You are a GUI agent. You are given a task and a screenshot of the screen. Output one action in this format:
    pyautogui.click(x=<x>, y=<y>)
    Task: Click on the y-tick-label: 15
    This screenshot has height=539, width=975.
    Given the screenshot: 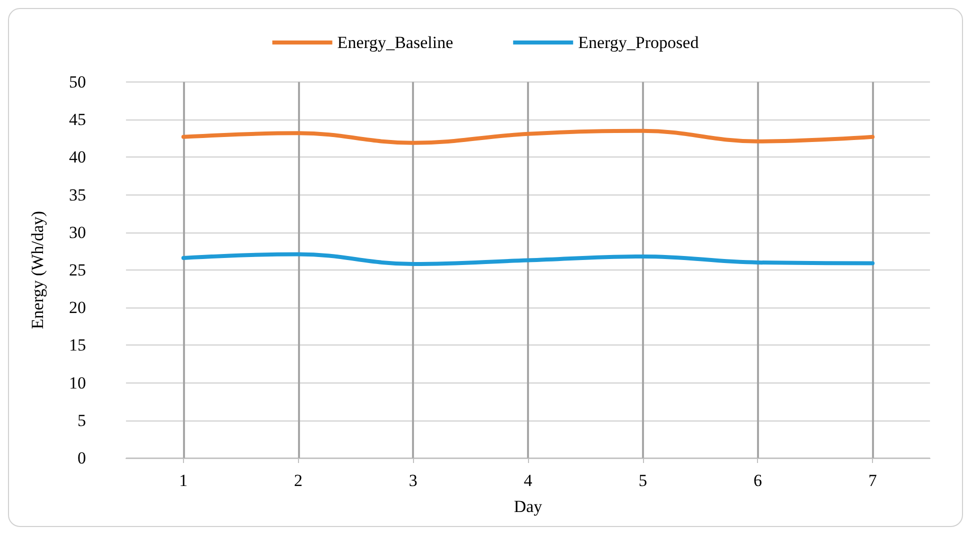 What is the action you would take?
    pyautogui.click(x=77, y=345)
    